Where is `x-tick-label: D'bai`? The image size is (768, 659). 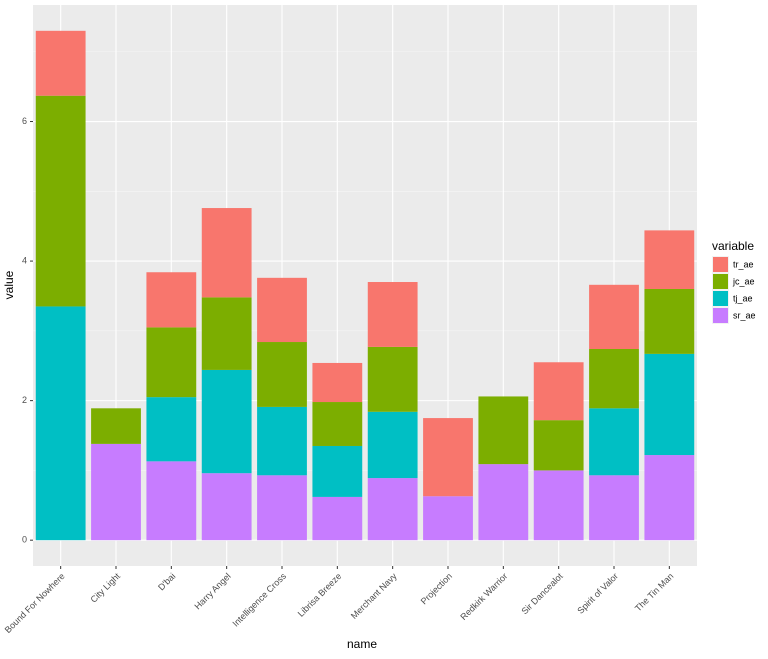 x-tick-label: D'bai is located at coordinates (166, 581).